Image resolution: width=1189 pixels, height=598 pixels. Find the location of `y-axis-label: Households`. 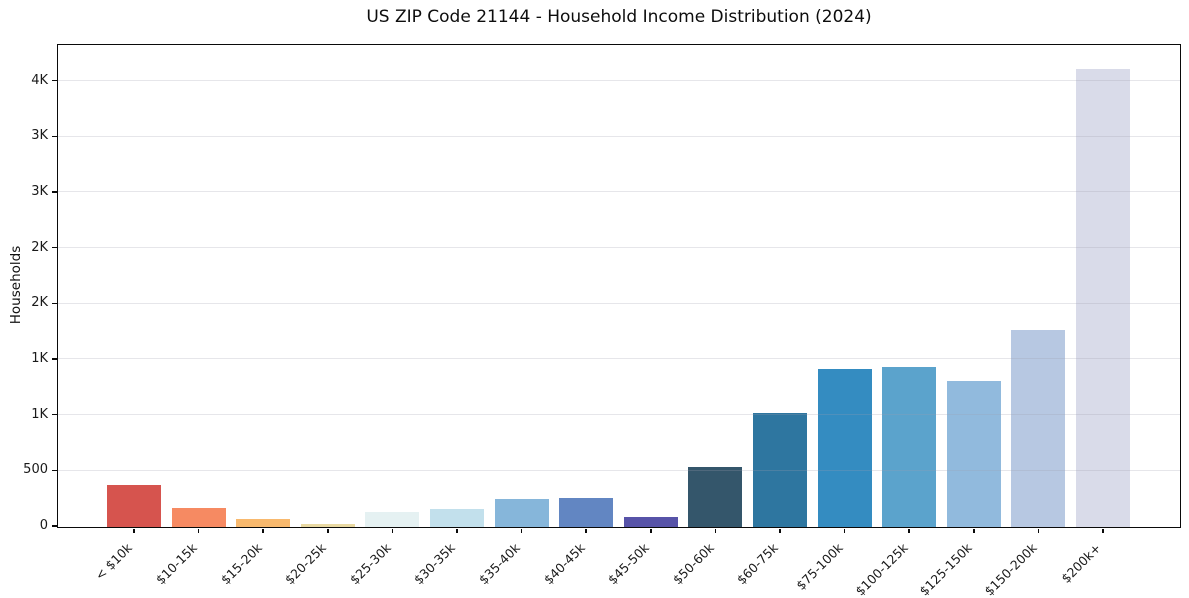

y-axis-label: Households is located at coordinates (16, 285).